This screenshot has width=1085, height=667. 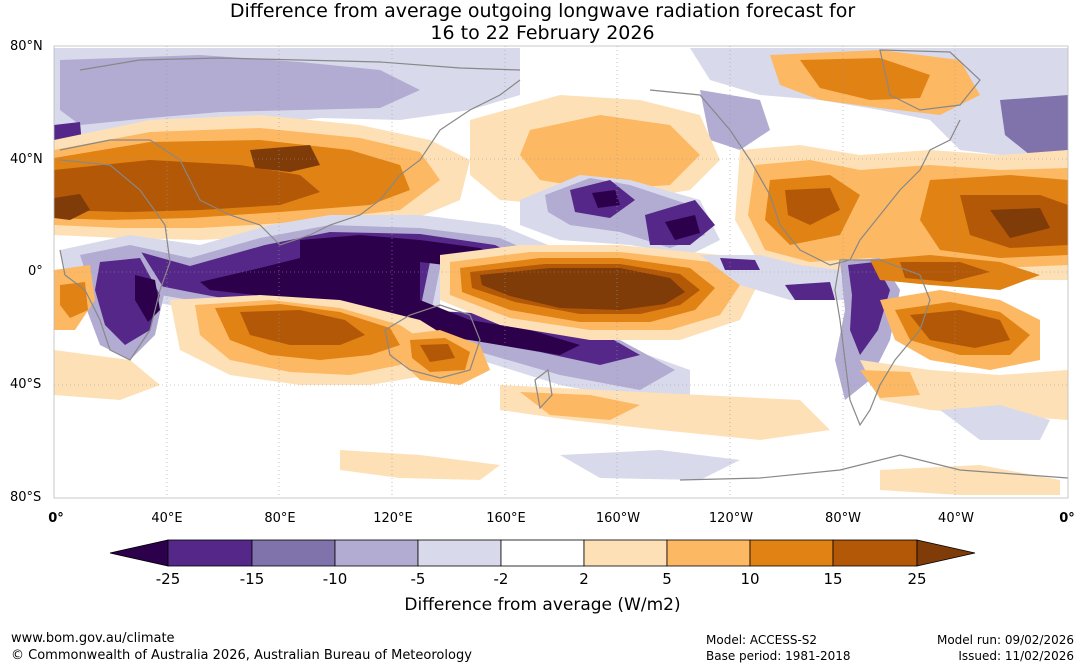 What do you see at coordinates (285, 158) in the screenshot?
I see `anomaly-patch-central-asia-max` at bounding box center [285, 158].